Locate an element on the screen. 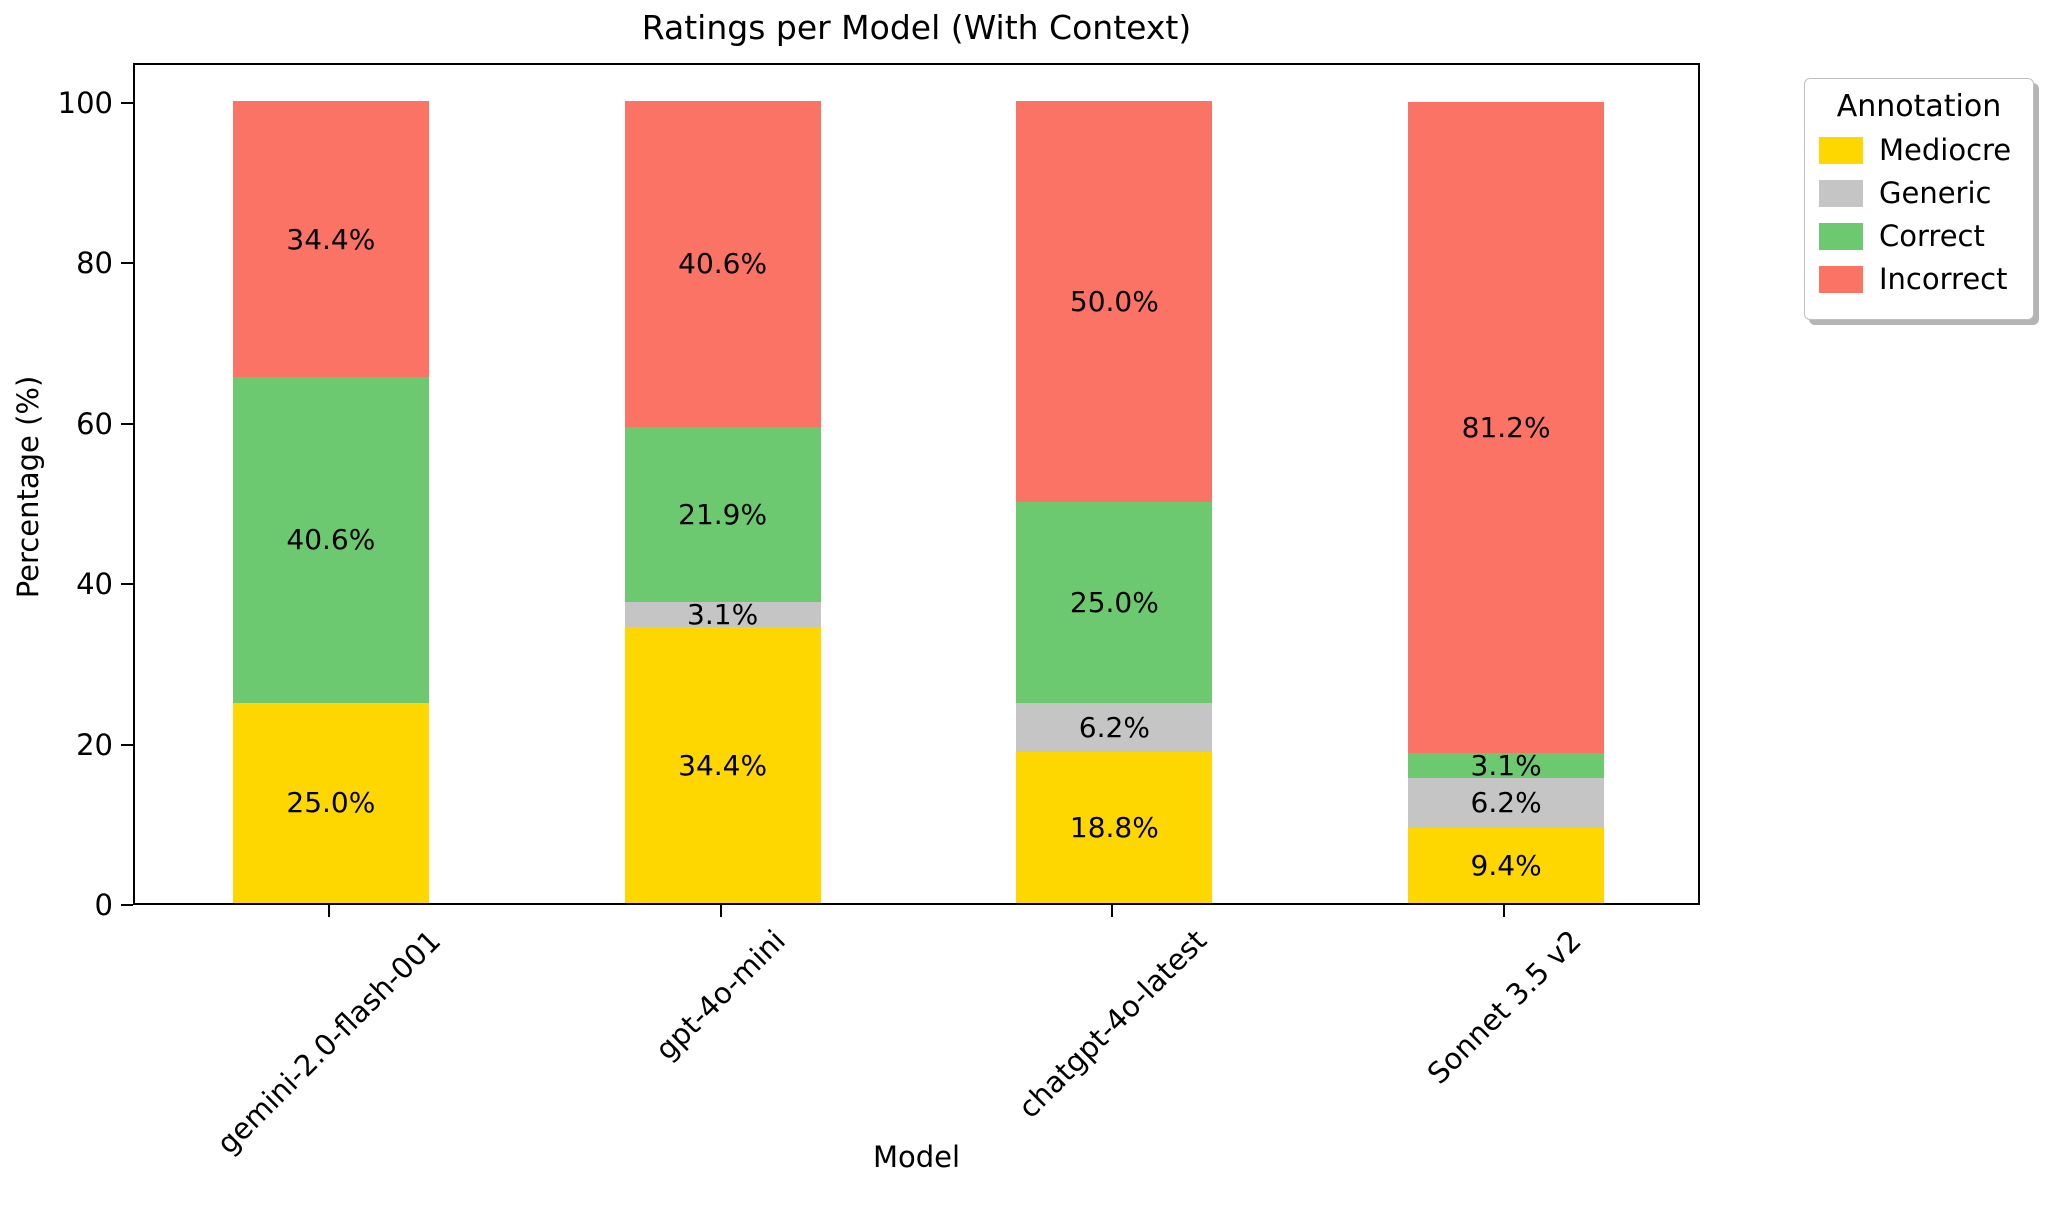 This screenshot has width=2048, height=1220. legend-items: Mediocre Generic Correct Incorrect is located at coordinates (1919, 214).